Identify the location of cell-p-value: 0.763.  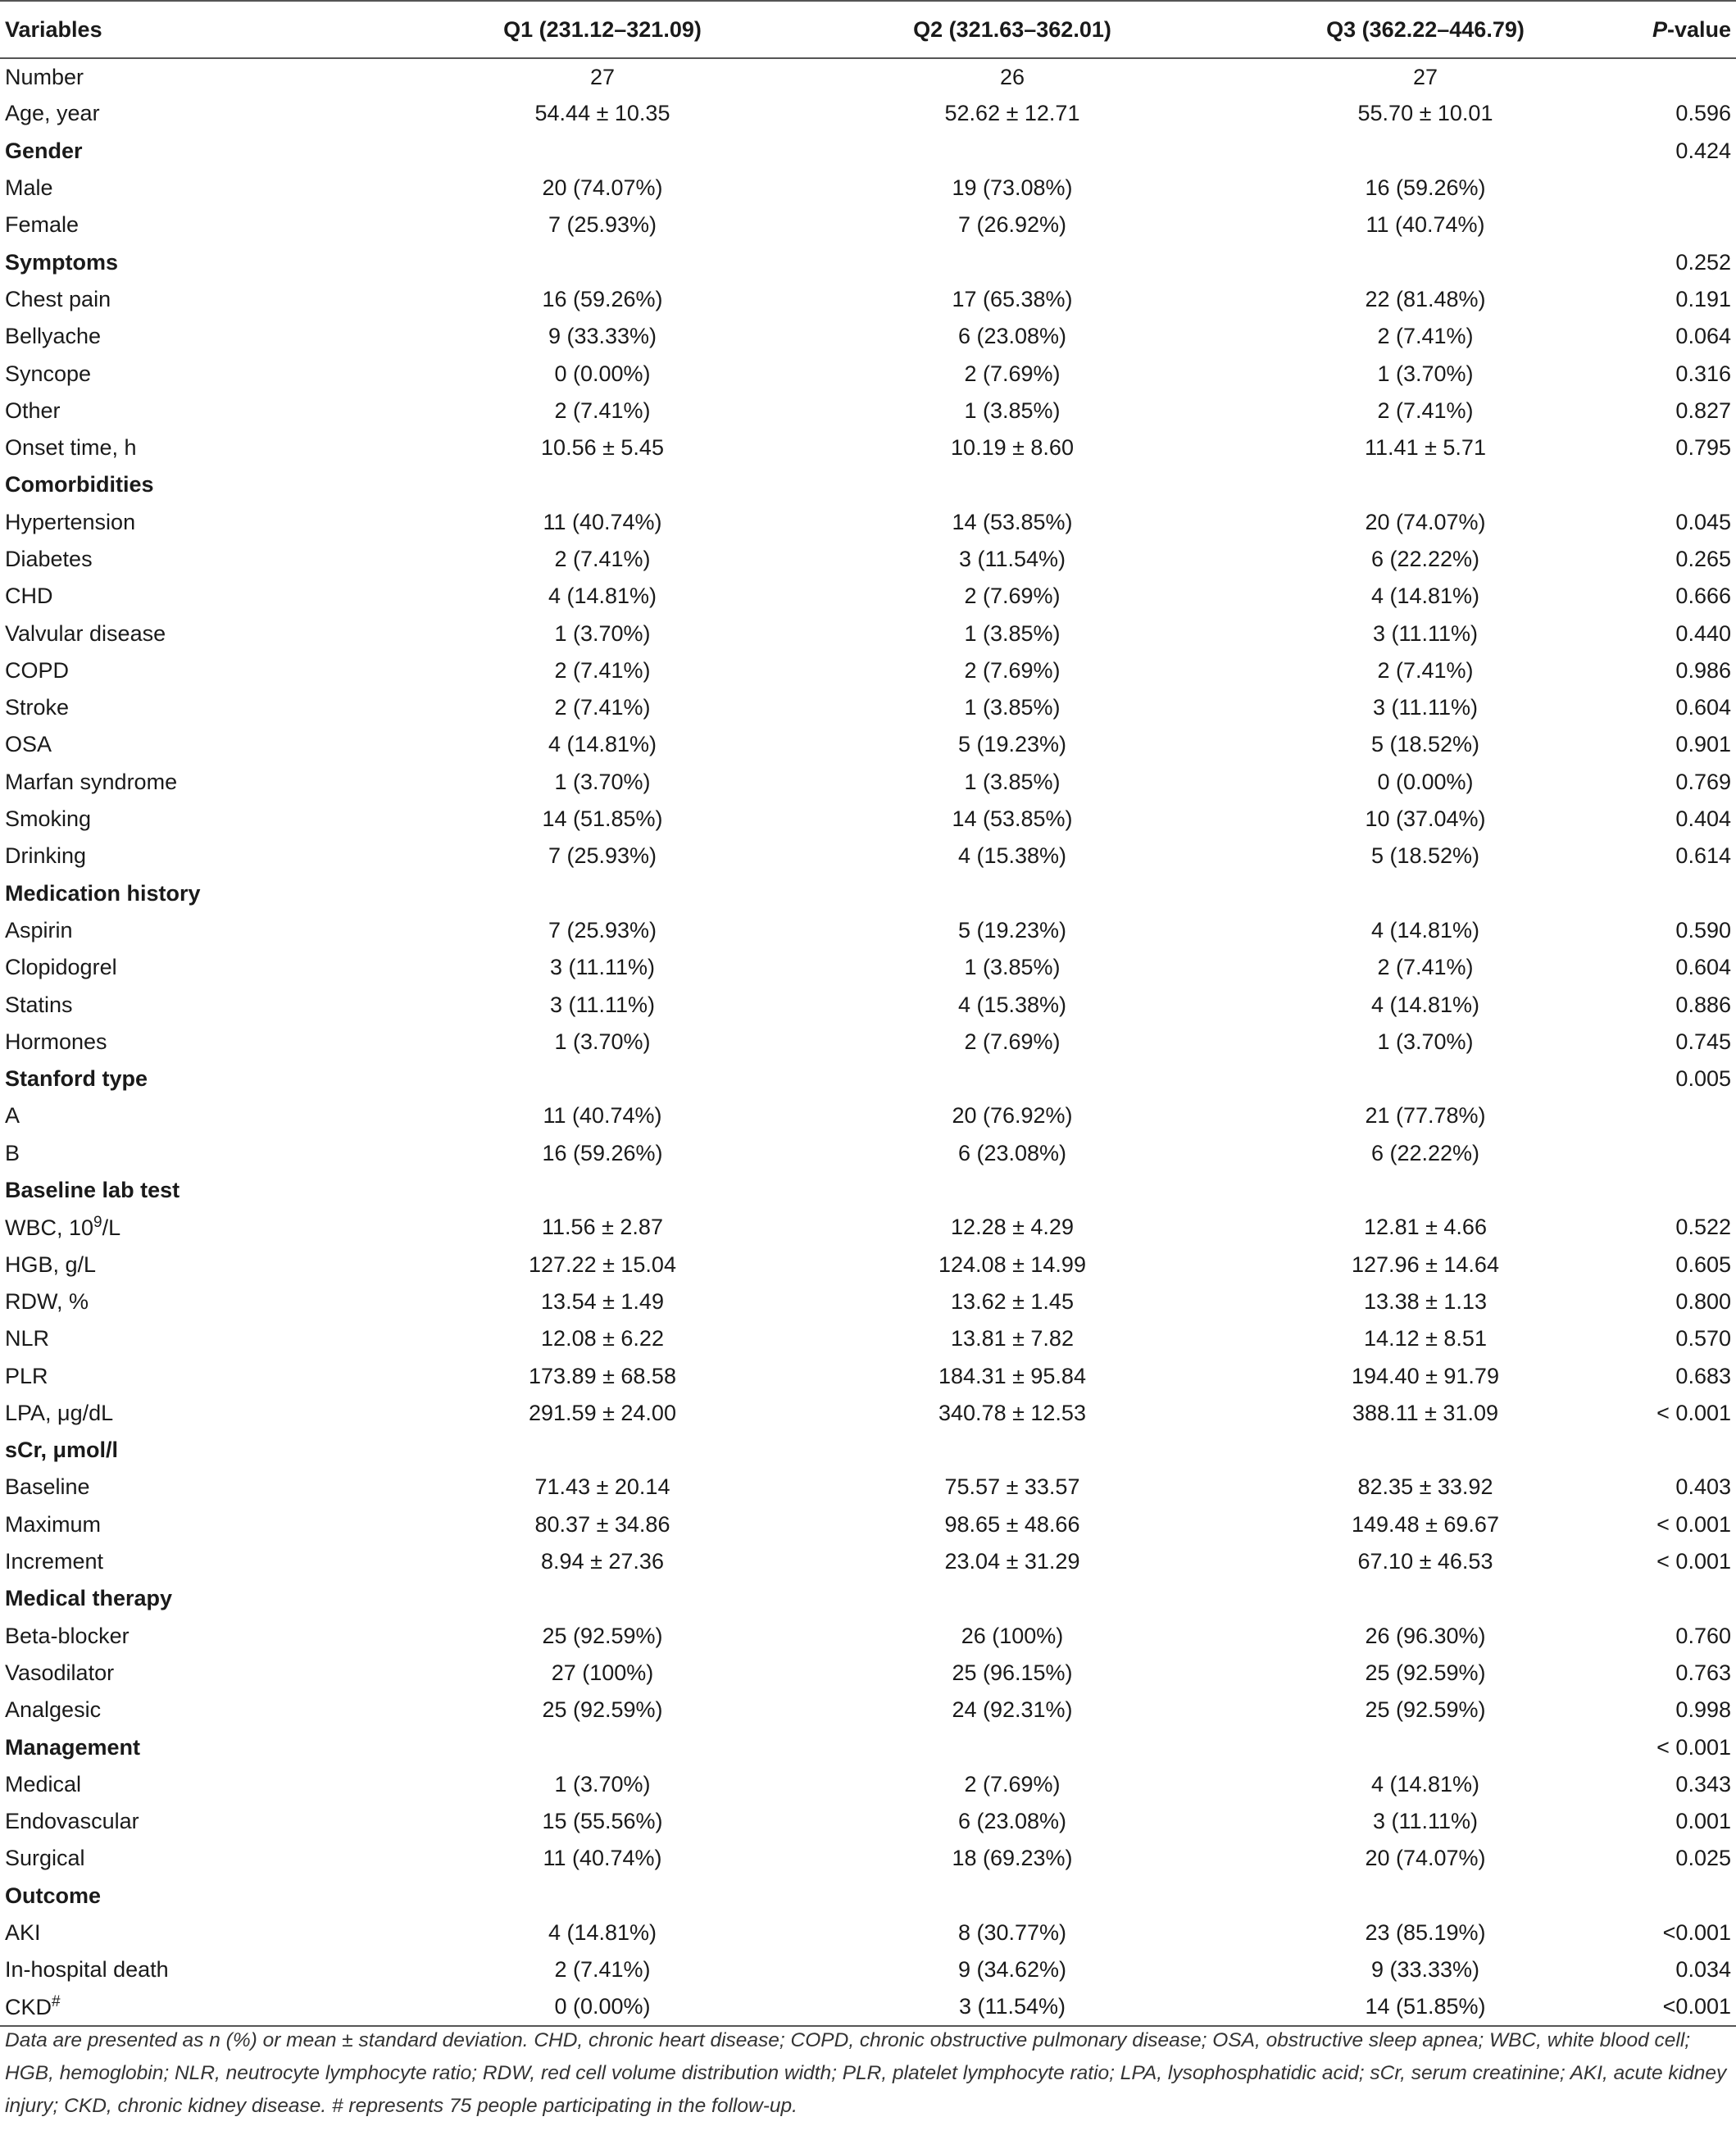
(1703, 1672).